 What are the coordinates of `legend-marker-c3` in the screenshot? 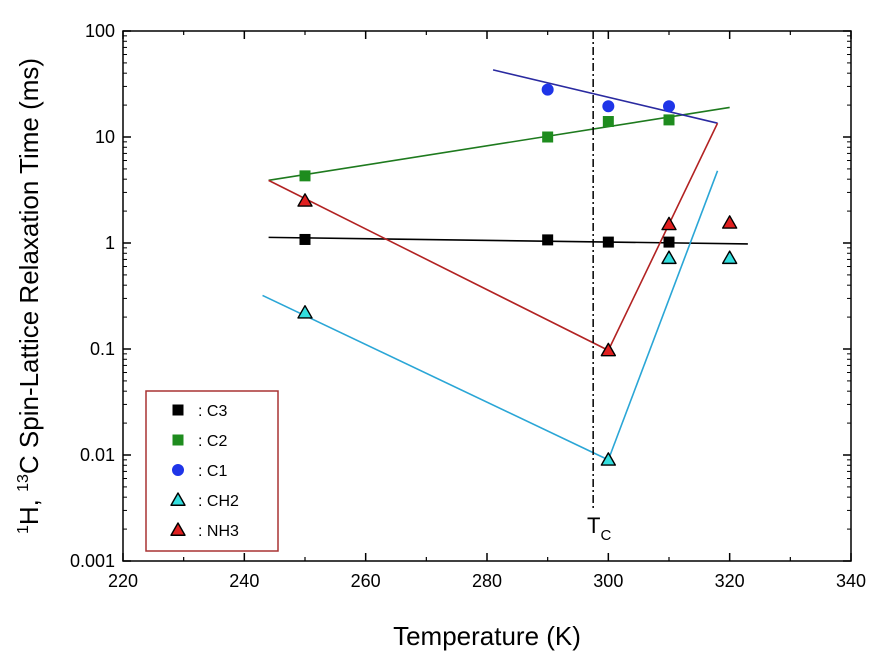 It's located at (178, 410).